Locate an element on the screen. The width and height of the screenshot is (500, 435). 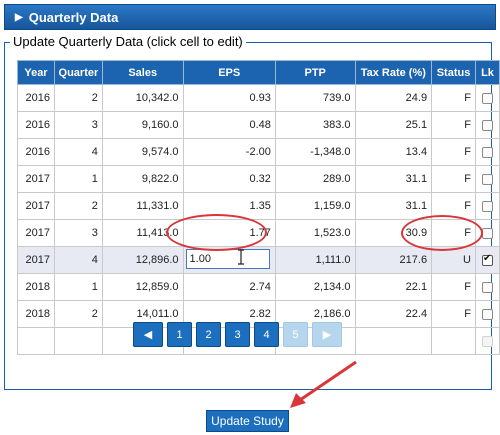
table-row: 2016 4 9,574.0 -2.00 -1,348.0 13.4 F is located at coordinates (258, 152).